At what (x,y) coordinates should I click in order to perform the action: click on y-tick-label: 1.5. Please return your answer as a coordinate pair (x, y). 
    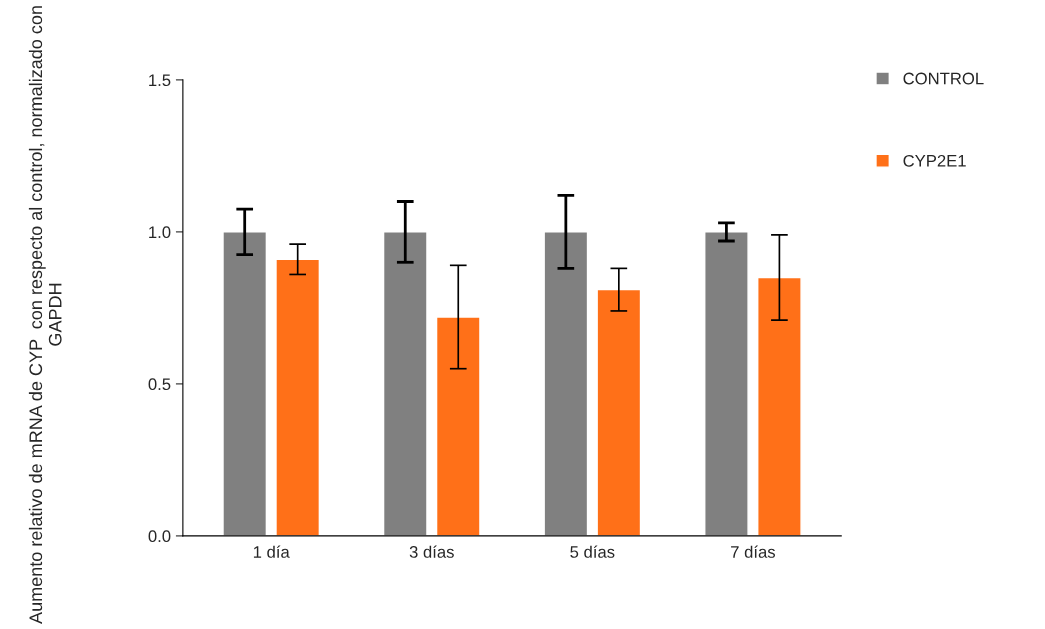
    Looking at the image, I should click on (160, 80).